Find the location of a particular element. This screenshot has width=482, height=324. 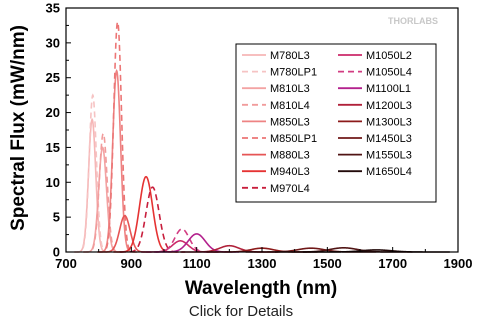

legend-label: M1550L3 is located at coordinates (389, 156).